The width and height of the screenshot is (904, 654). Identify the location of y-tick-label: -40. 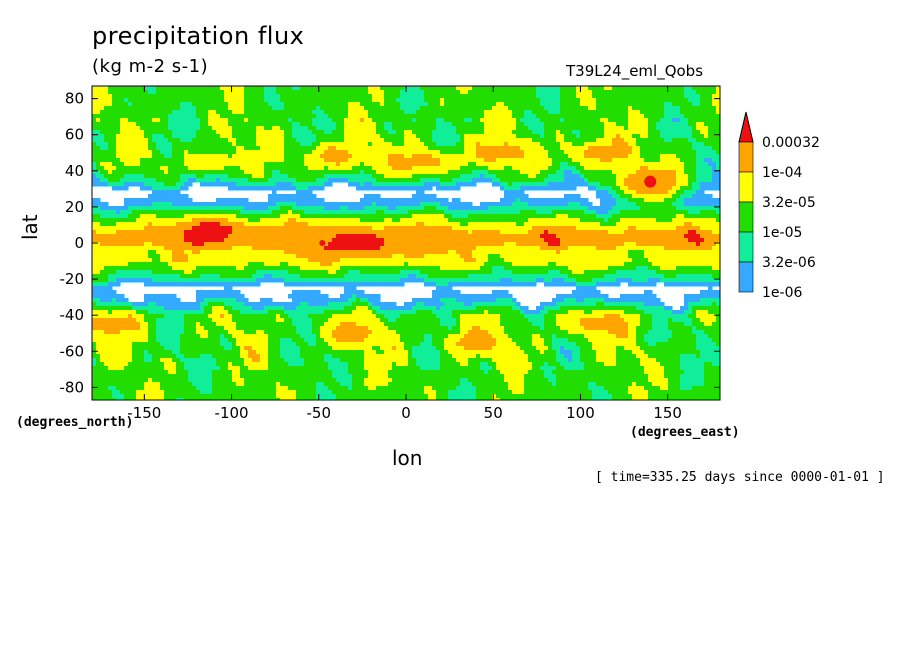
(72, 315).